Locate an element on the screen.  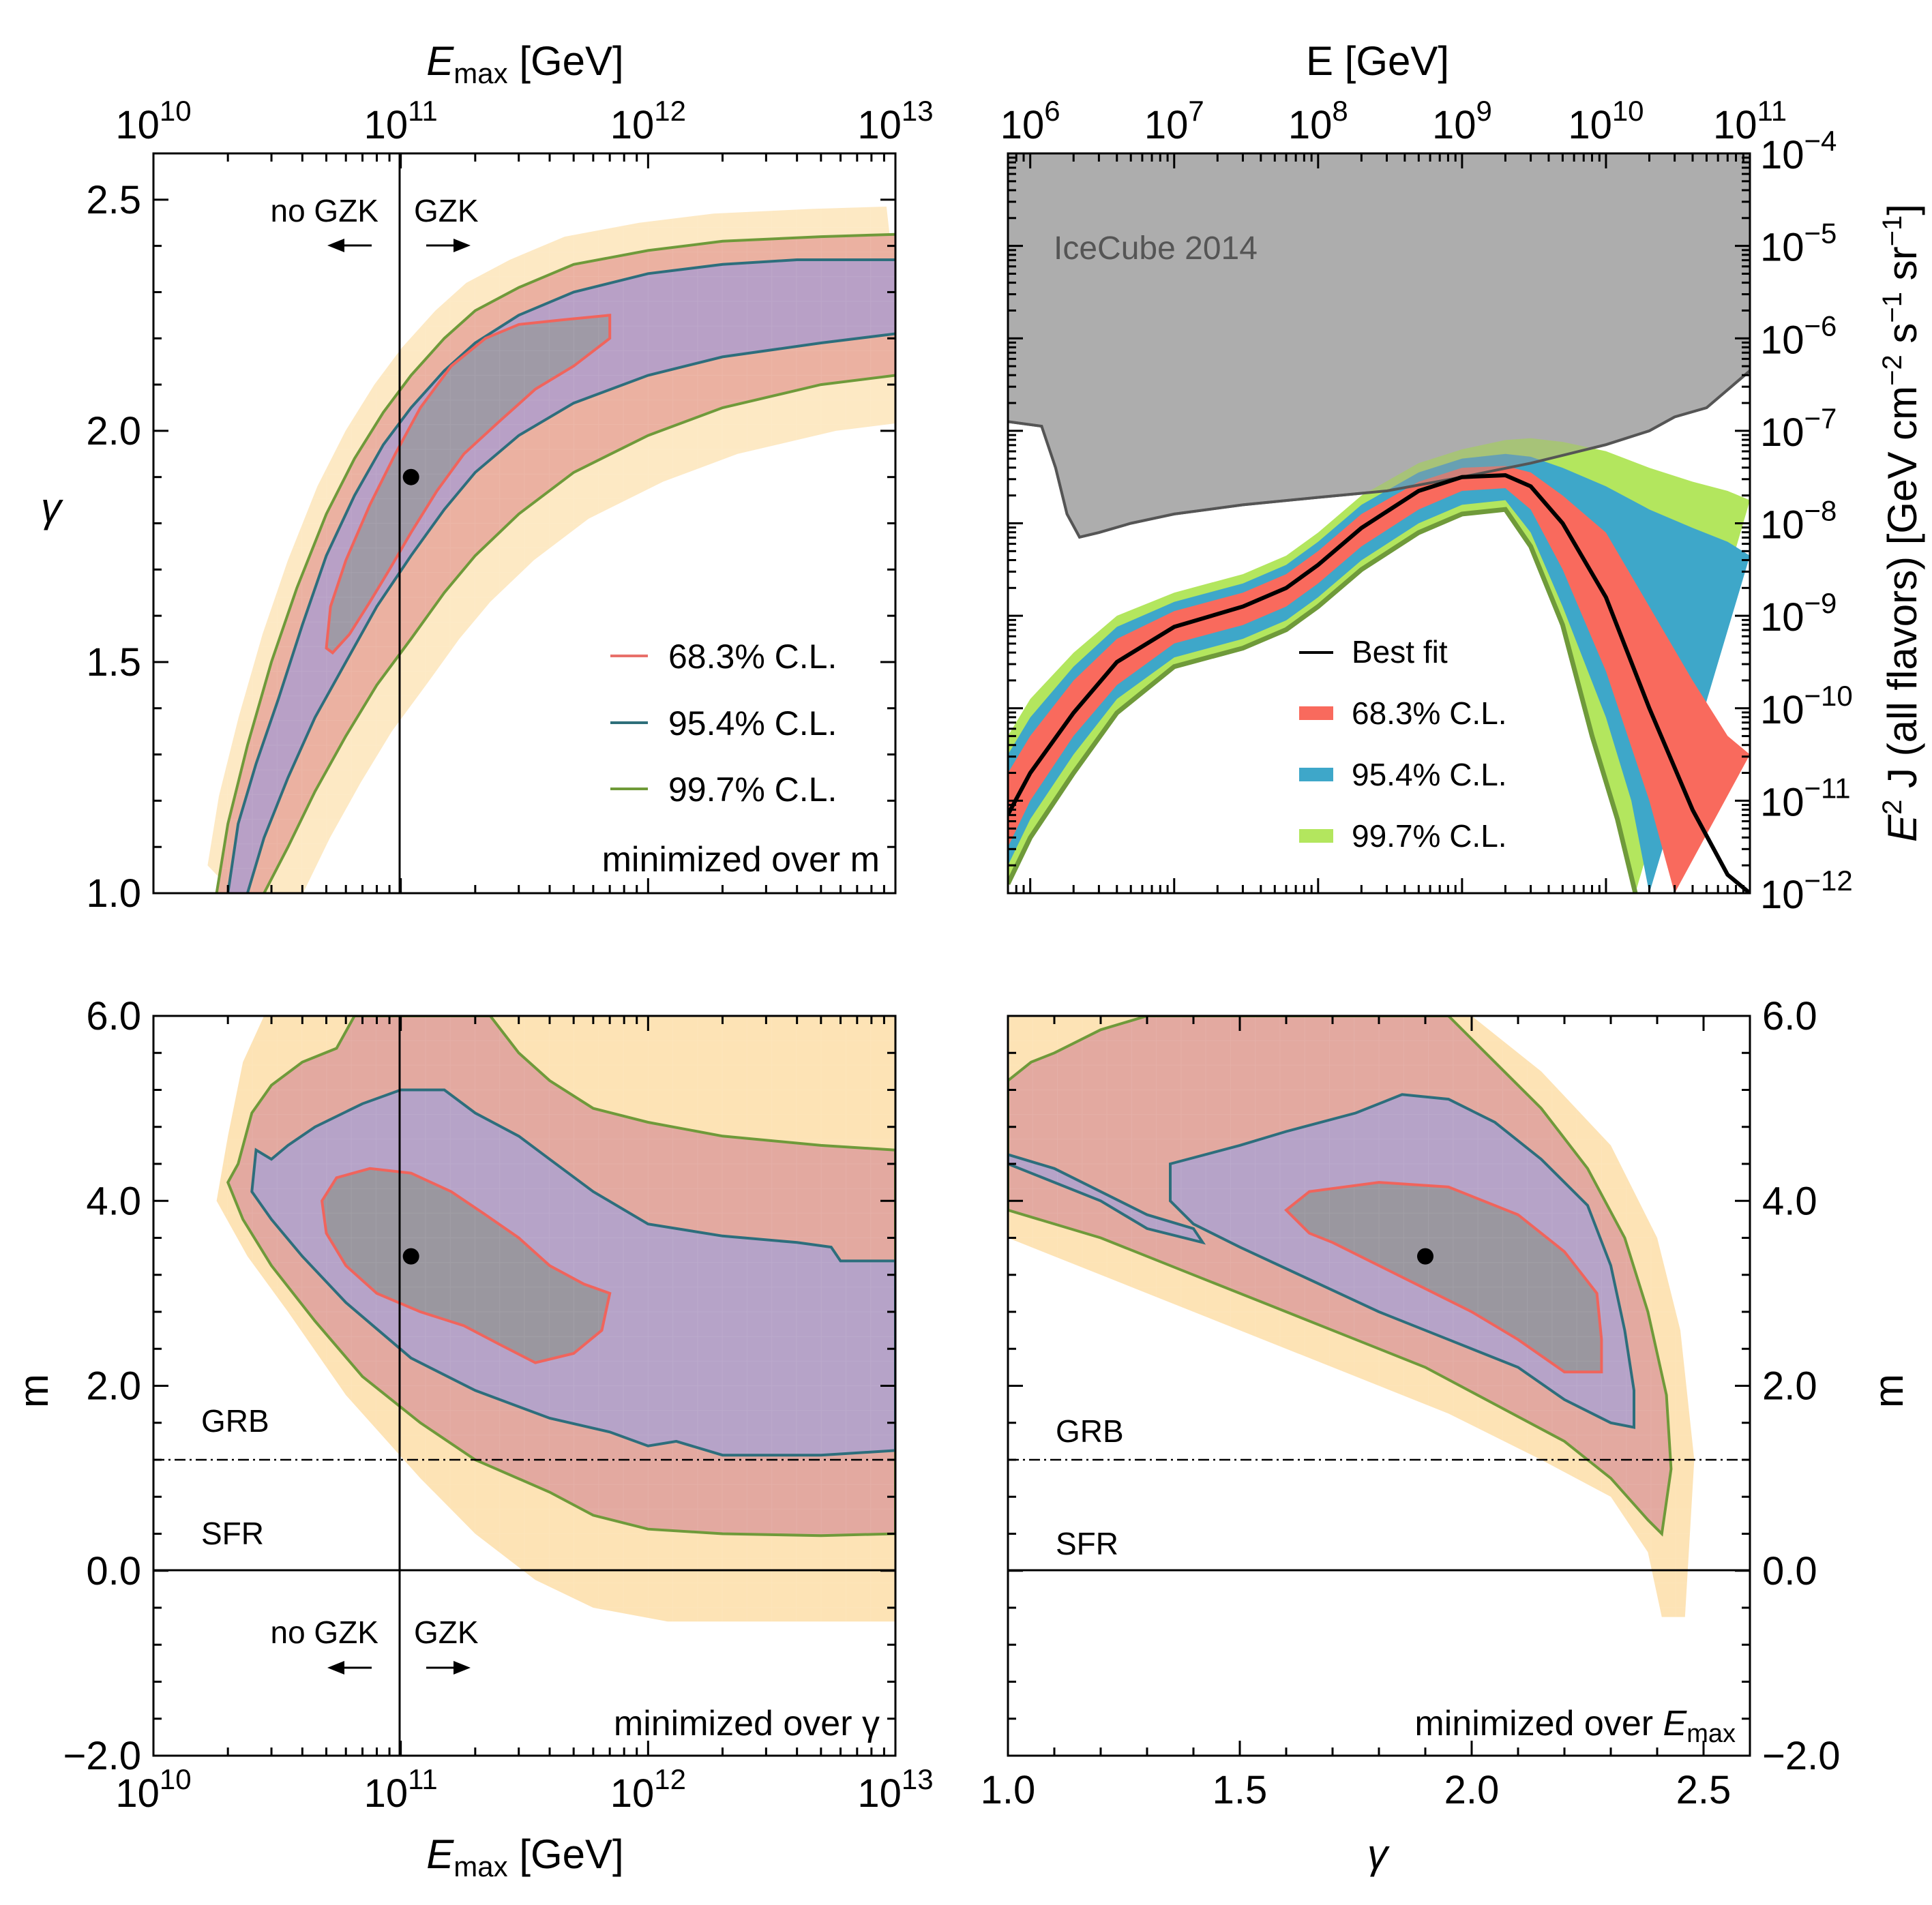
bl-y-label-3: 4.0 is located at coordinates (113, 1201).